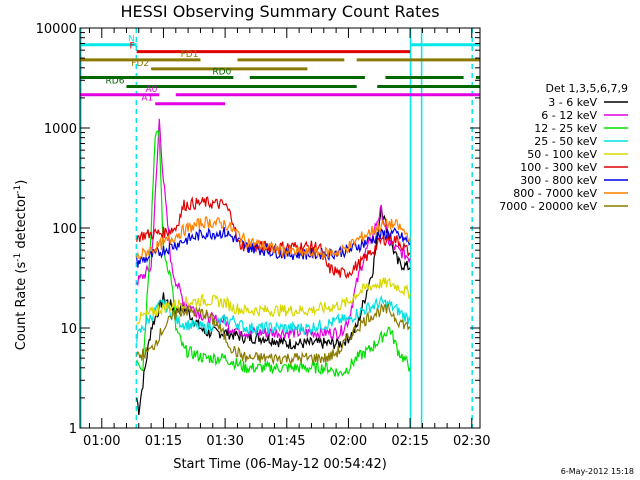 Image resolution: width=640 pixels, height=480 pixels. What do you see at coordinates (224, 441) in the screenshot?
I see `x-tick-label-2: 01:30` at bounding box center [224, 441].